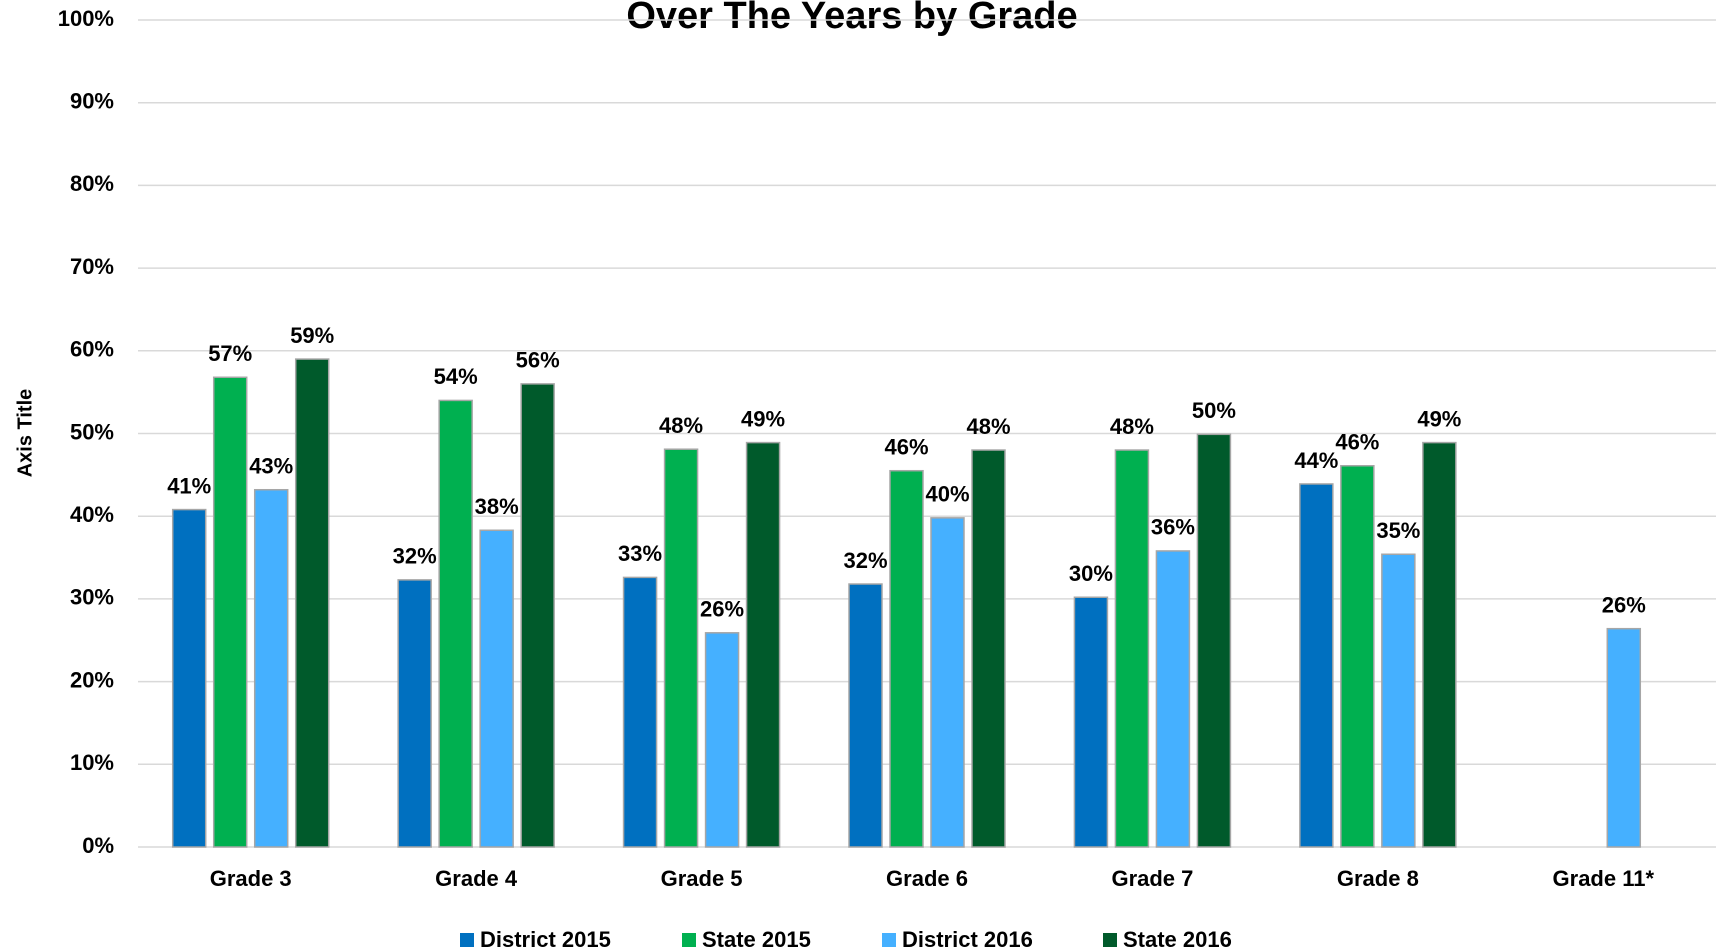 The height and width of the screenshot is (949, 1717). I want to click on data-label: 38%, so click(497, 506).